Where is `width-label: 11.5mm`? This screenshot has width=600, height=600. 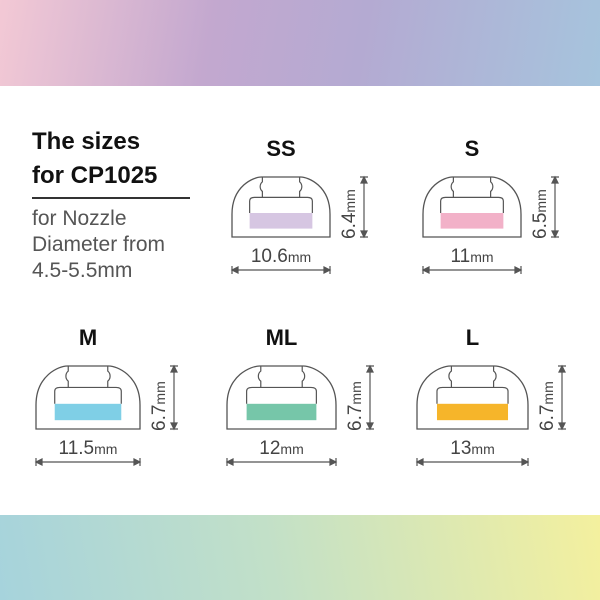
width-label: 11.5mm is located at coordinates (88, 449).